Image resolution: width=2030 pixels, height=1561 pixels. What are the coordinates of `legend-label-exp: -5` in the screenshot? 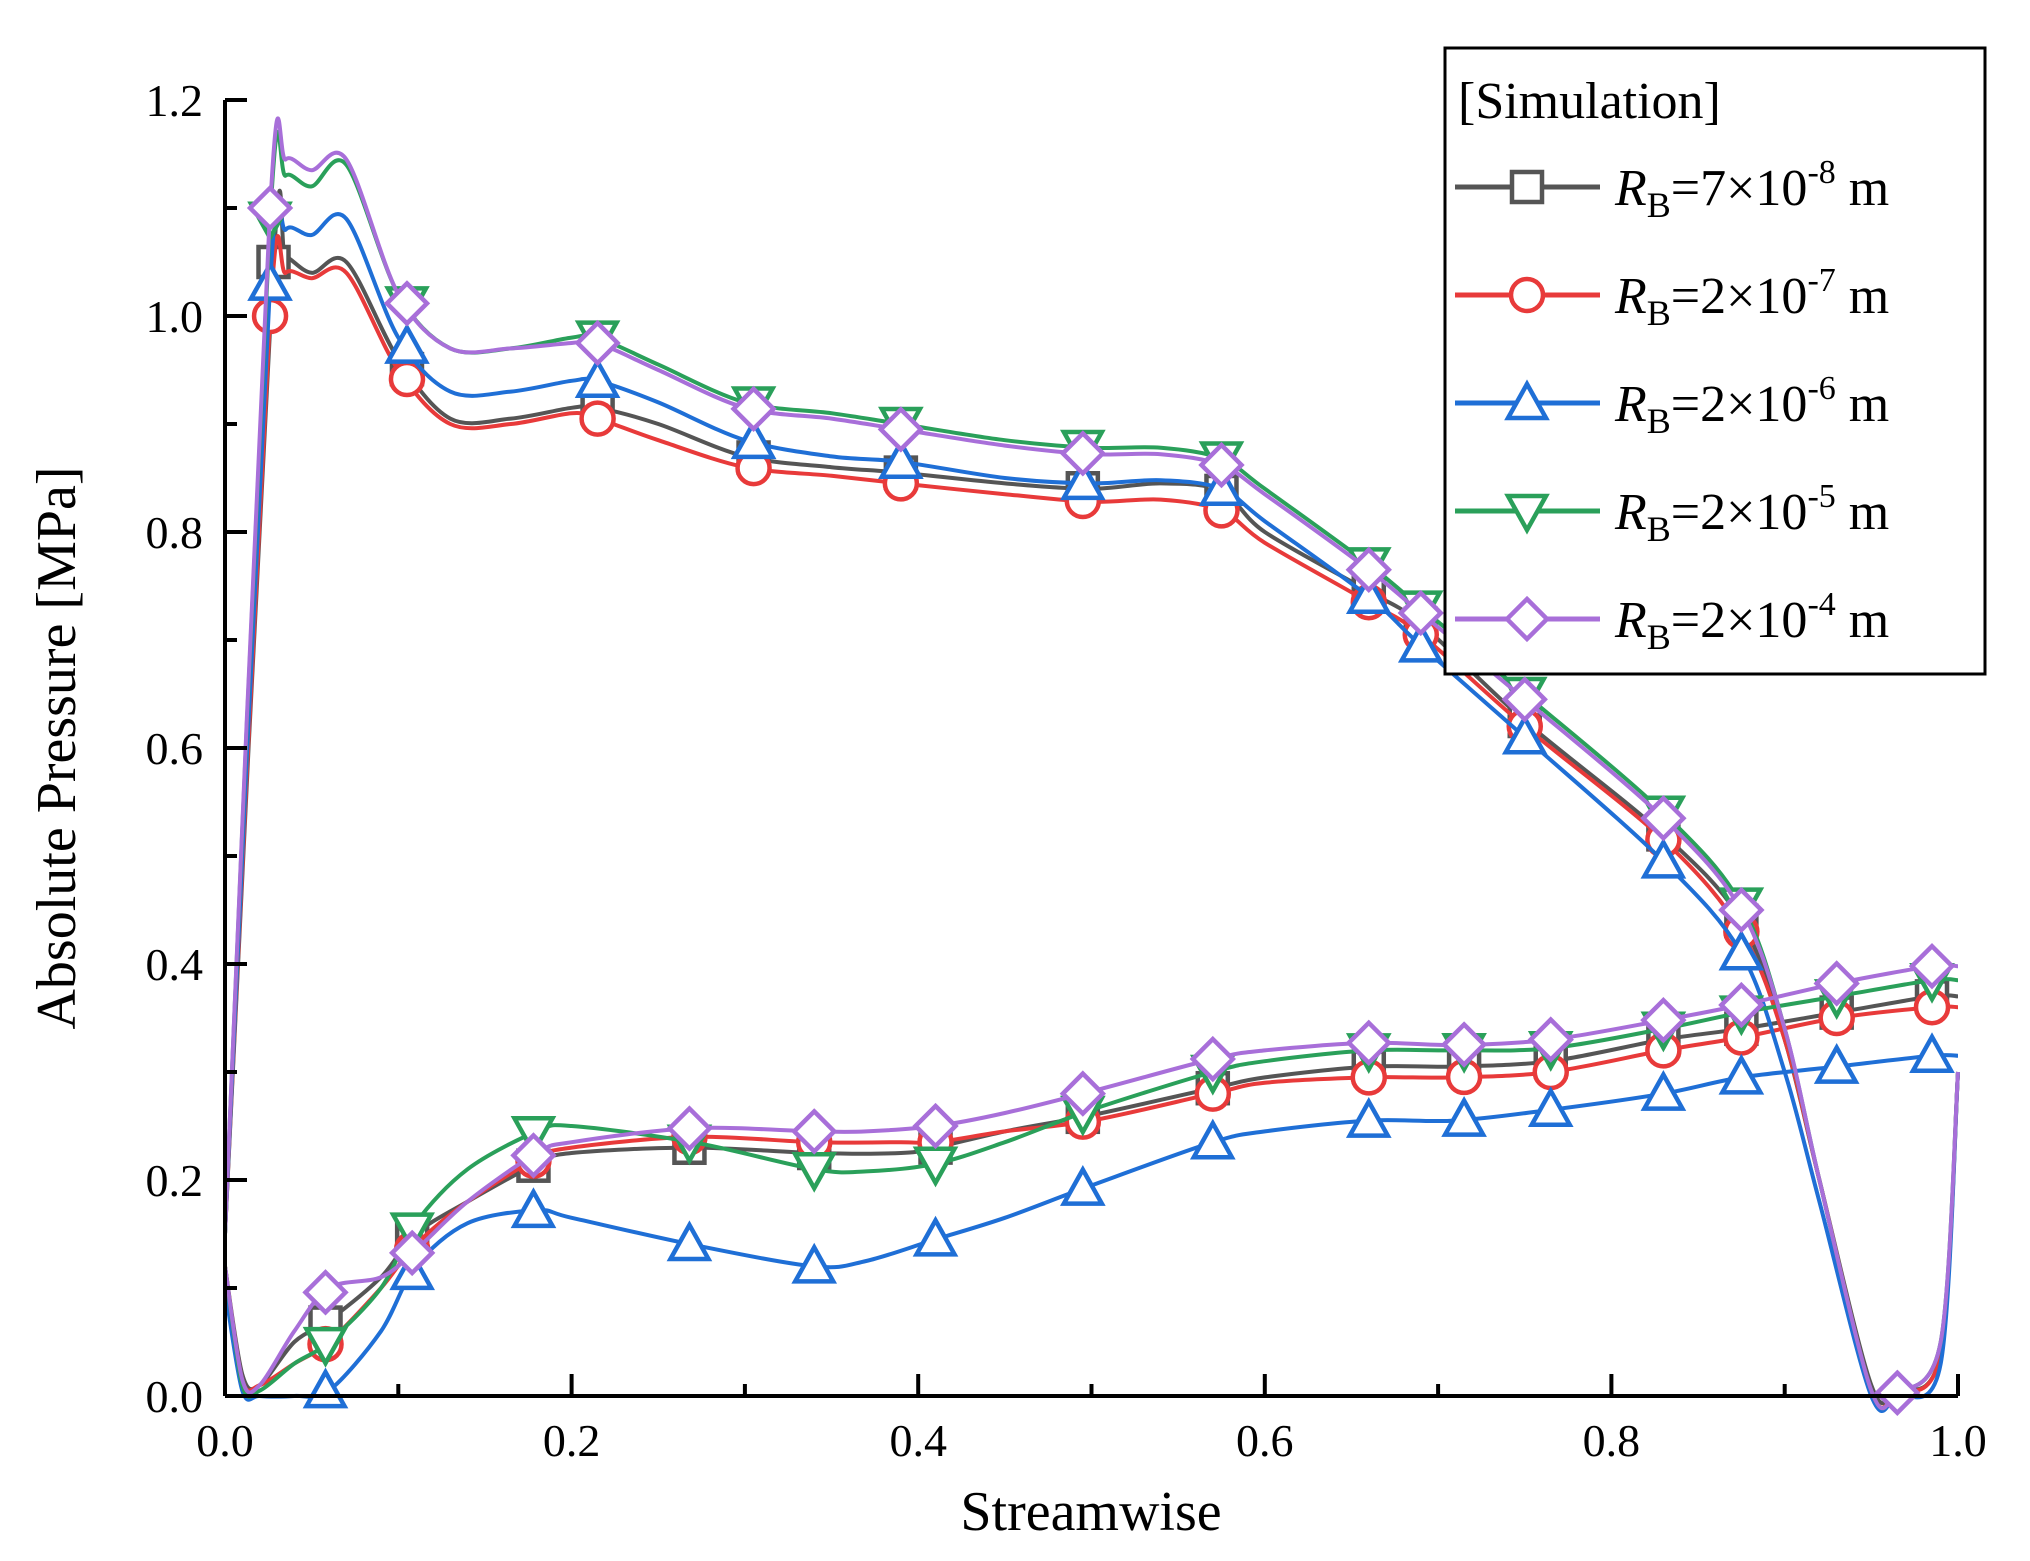 It's located at (1821, 496).